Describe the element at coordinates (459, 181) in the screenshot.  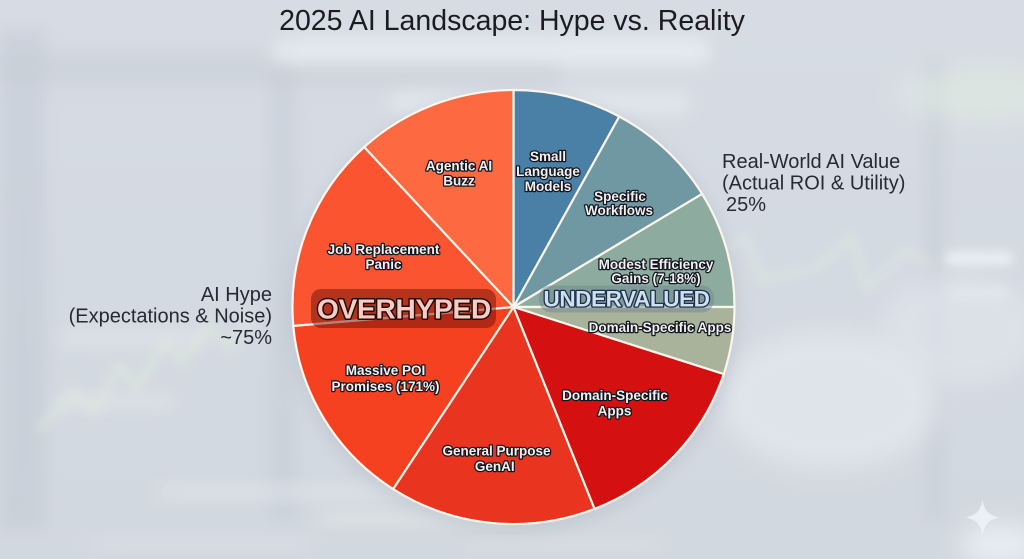
I see `svg-text: Buzz` at that location.